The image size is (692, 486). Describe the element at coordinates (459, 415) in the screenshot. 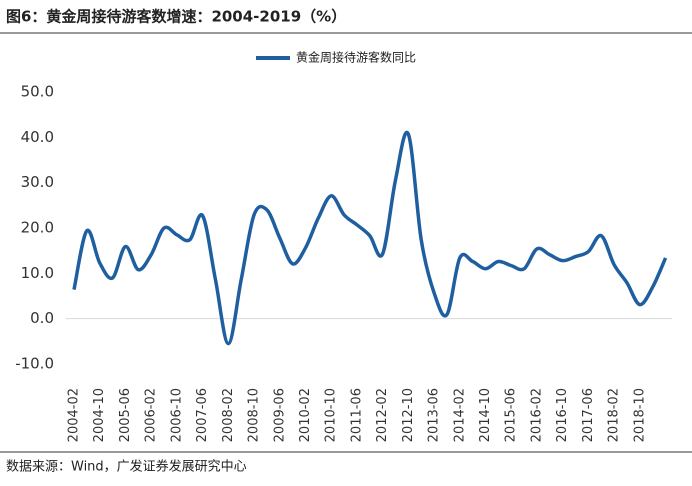

I see `x-tick-label: 2014-02` at that location.